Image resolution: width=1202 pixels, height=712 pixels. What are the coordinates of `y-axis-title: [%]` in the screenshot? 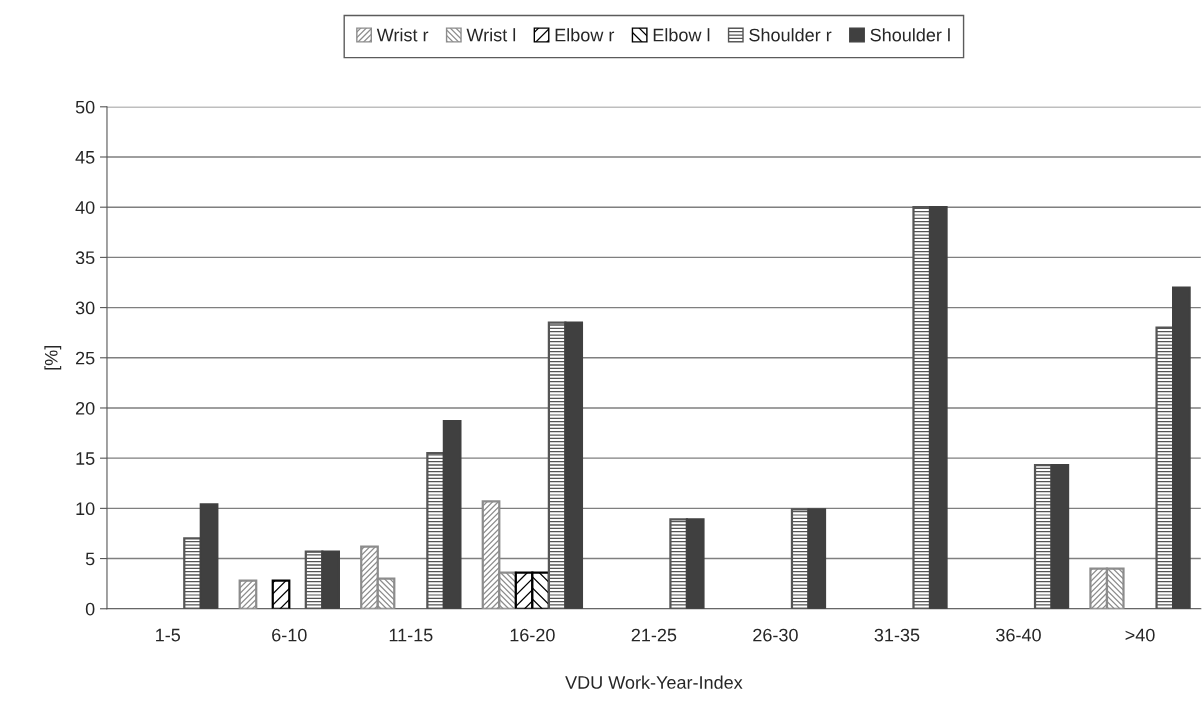 It's located at (53, 358).